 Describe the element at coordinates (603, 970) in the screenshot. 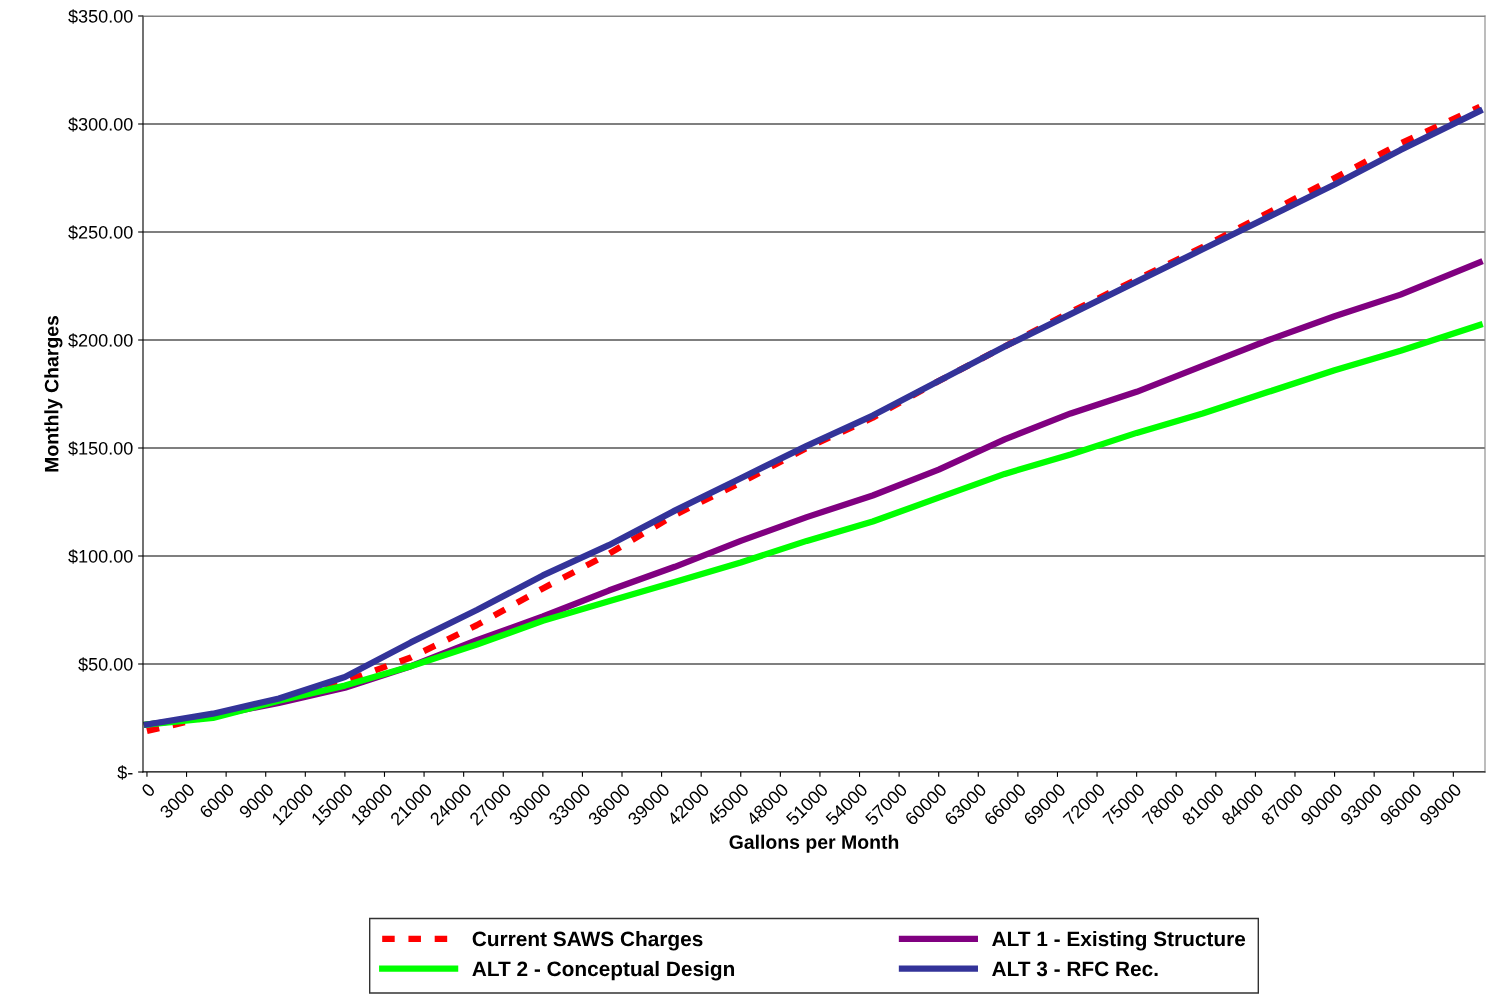

I see `legend-label: ALT 2 - Conceptual Design` at that location.